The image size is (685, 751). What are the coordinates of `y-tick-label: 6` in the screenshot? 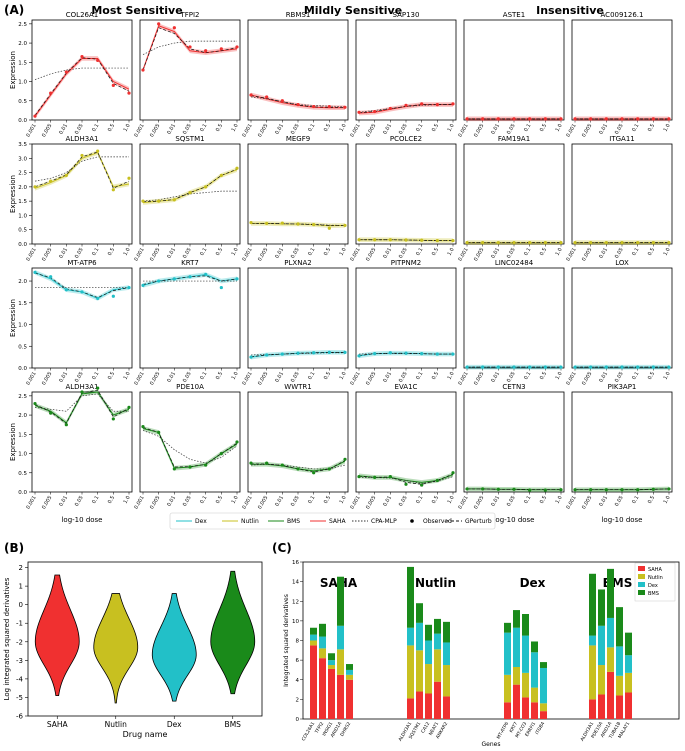 It's located at (298, 661).